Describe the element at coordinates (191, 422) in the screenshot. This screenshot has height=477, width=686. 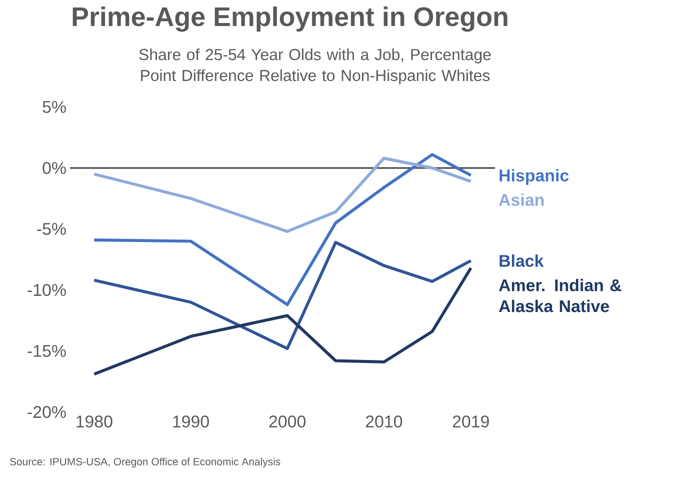
I see `x-tick-label: 1990` at that location.